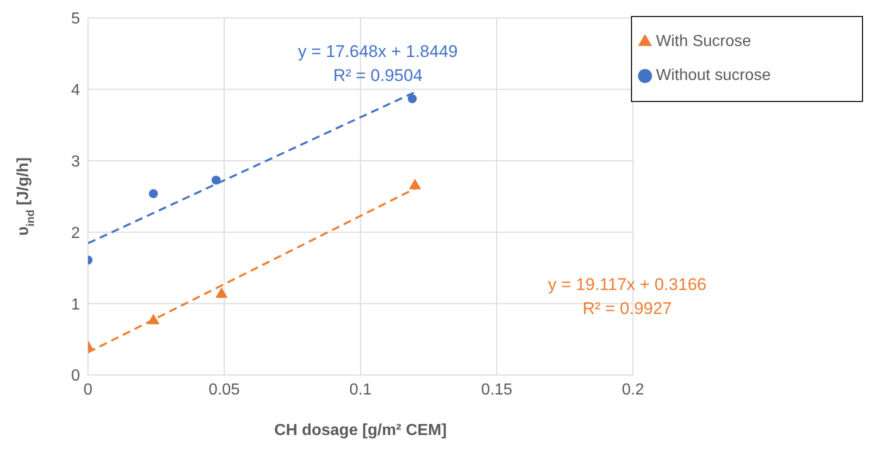  Describe the element at coordinates (75, 91) in the screenshot. I see `y-tick-label: 4` at that location.